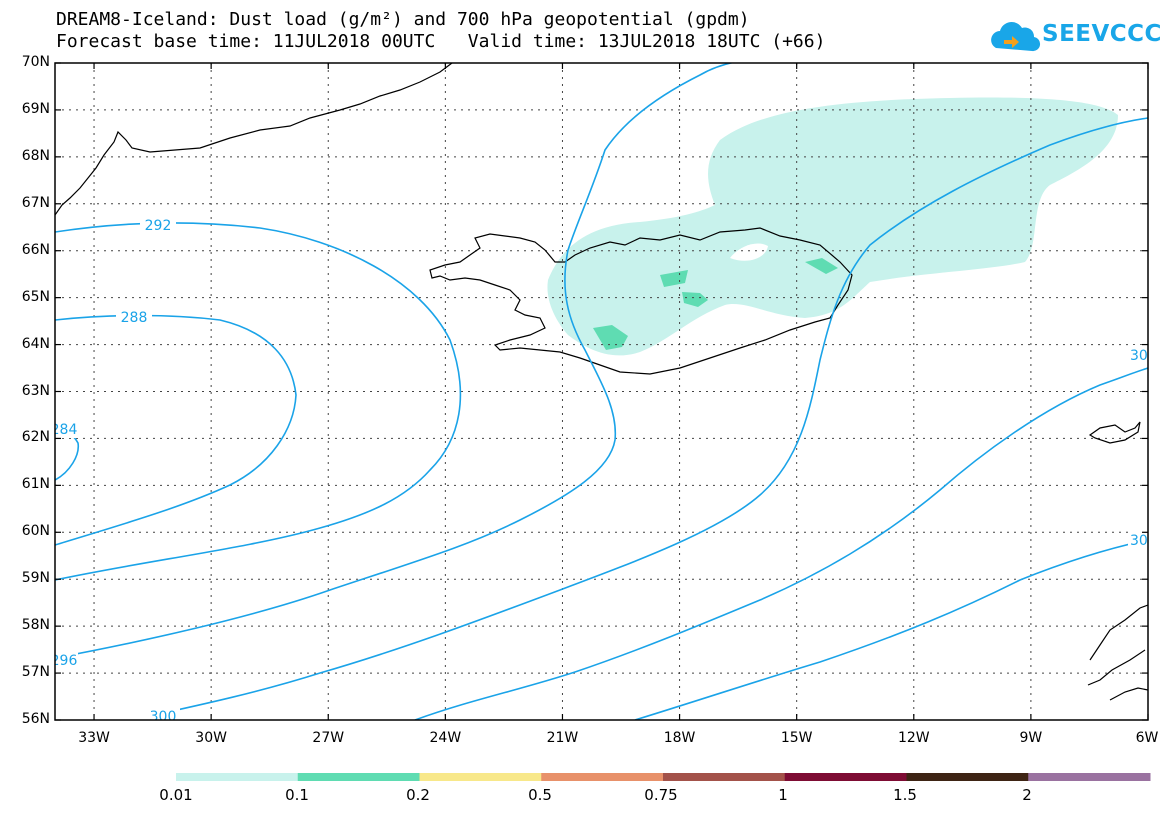 This screenshot has width=1175, height=815. Describe the element at coordinates (1117, 645) in the screenshot. I see `coastline-uk-north` at that location.